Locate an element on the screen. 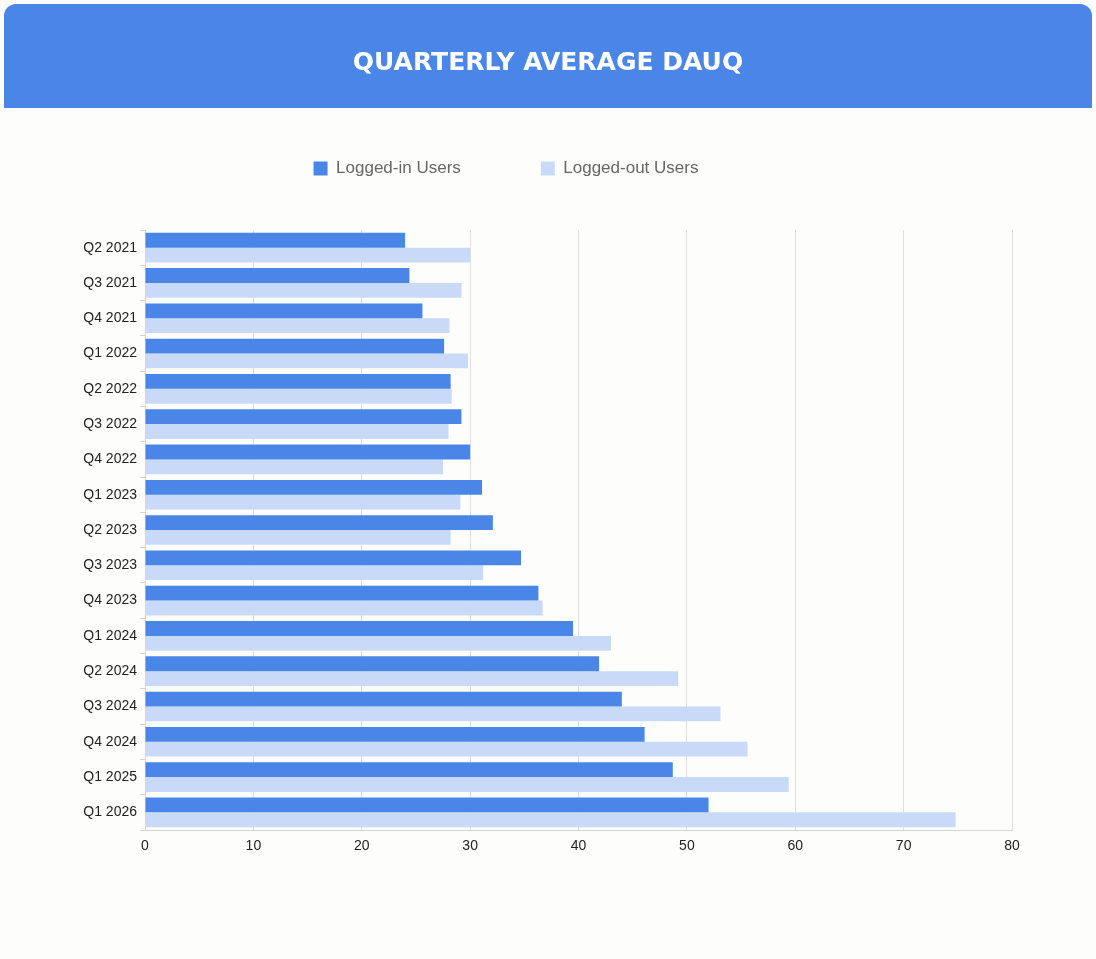  y-tick-label: Q4 2023 is located at coordinates (110, 599).